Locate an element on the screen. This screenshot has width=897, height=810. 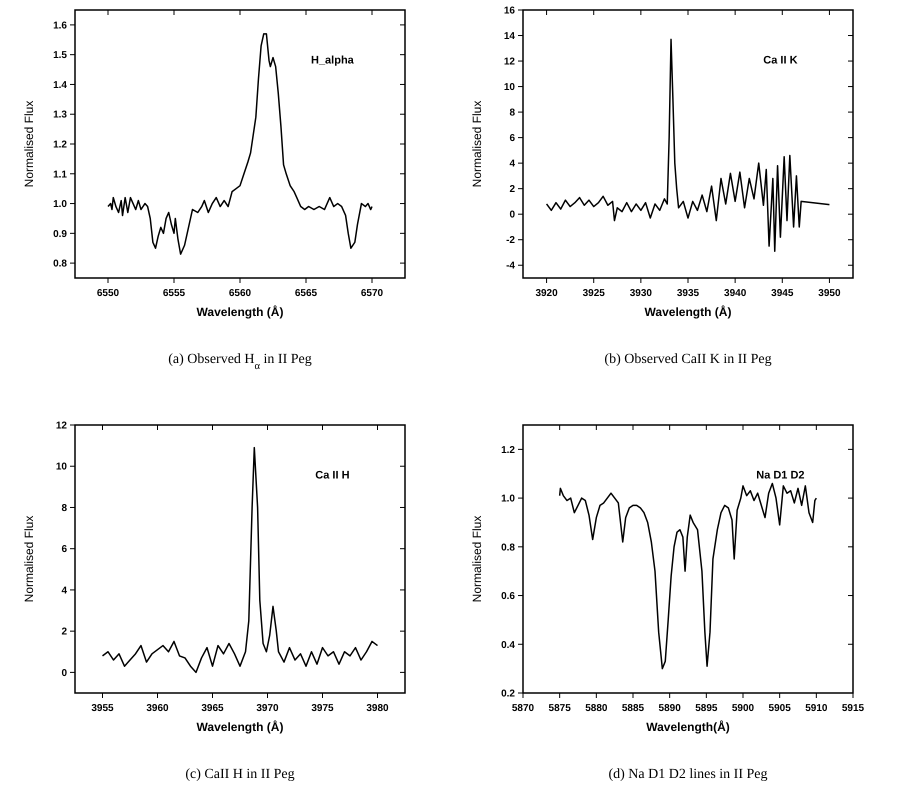
x-tick-label: 5880 is located at coordinates (596, 708).